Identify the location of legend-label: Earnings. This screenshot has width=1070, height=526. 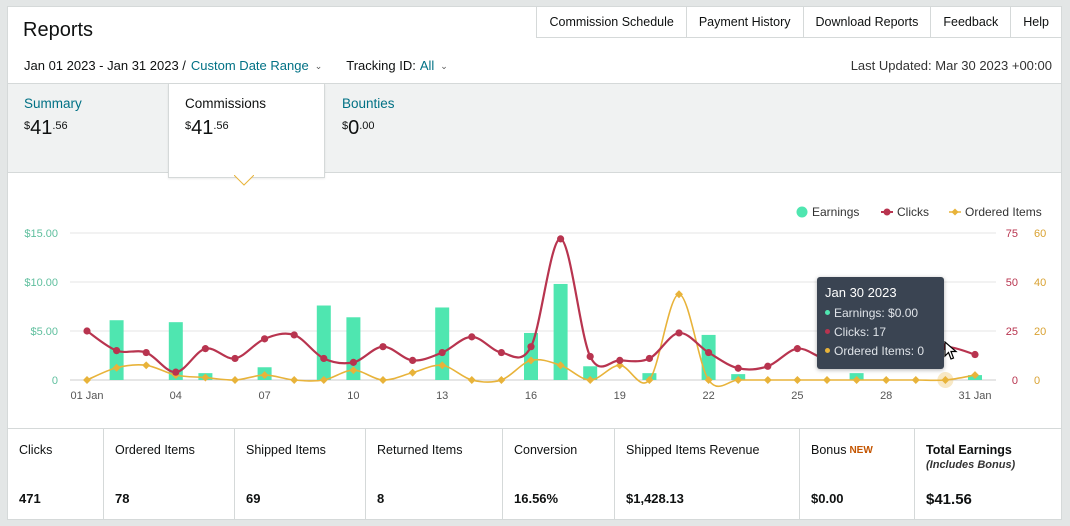
(835, 212).